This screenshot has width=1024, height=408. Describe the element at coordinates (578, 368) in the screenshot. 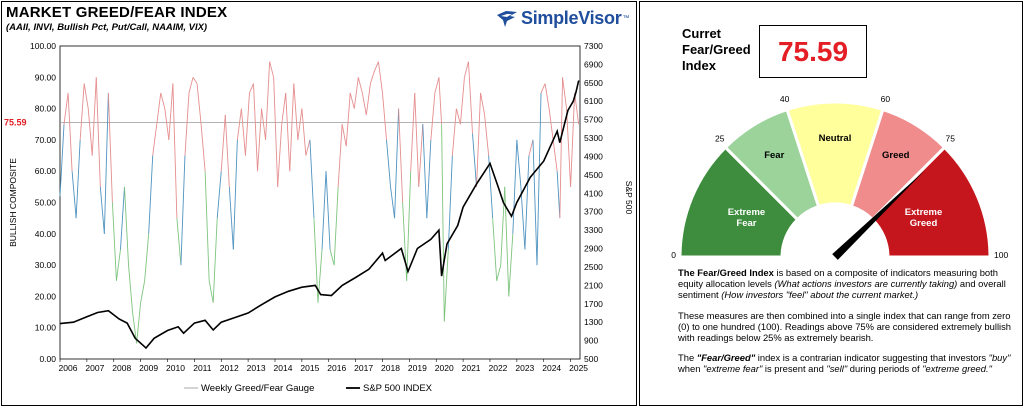

I see `x-tick-label: 2025` at that location.